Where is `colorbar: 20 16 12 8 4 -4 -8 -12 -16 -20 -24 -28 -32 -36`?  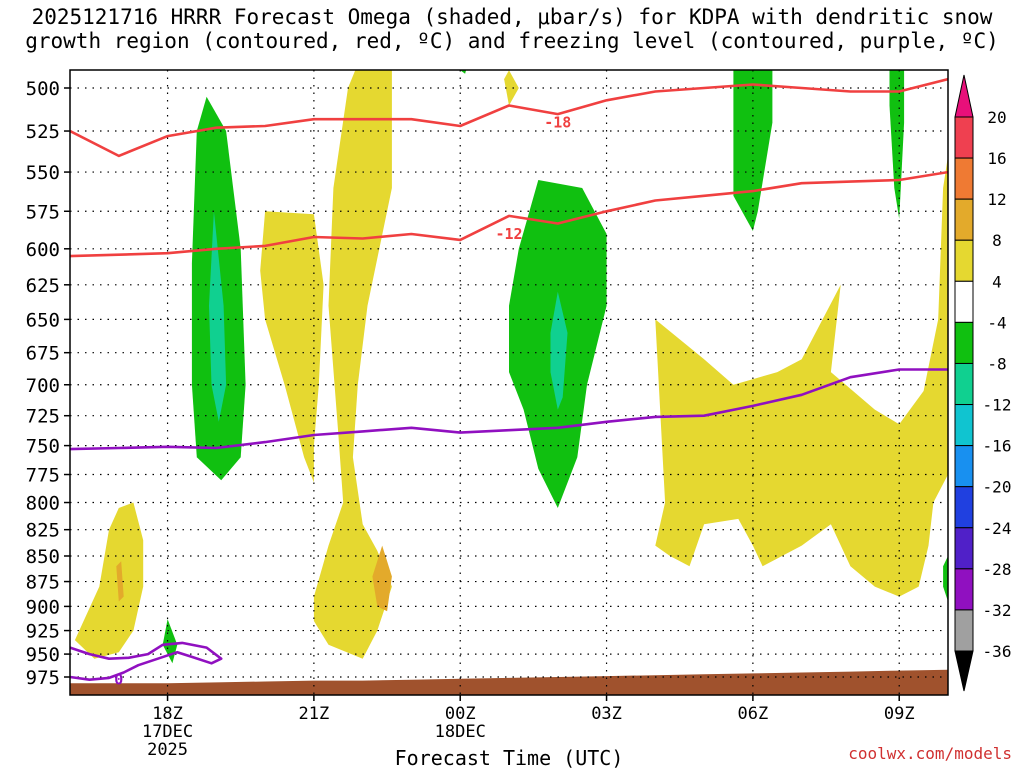
colorbar: 20 16 12 8 4 -4 -8 -12 -16 -20 -24 -28 -32 -36 is located at coordinates (983, 383).